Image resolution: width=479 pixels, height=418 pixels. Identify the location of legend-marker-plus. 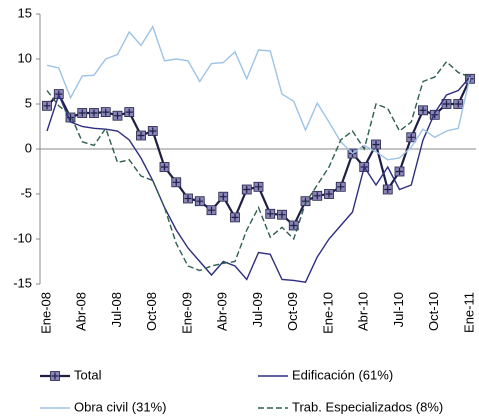
(55, 376).